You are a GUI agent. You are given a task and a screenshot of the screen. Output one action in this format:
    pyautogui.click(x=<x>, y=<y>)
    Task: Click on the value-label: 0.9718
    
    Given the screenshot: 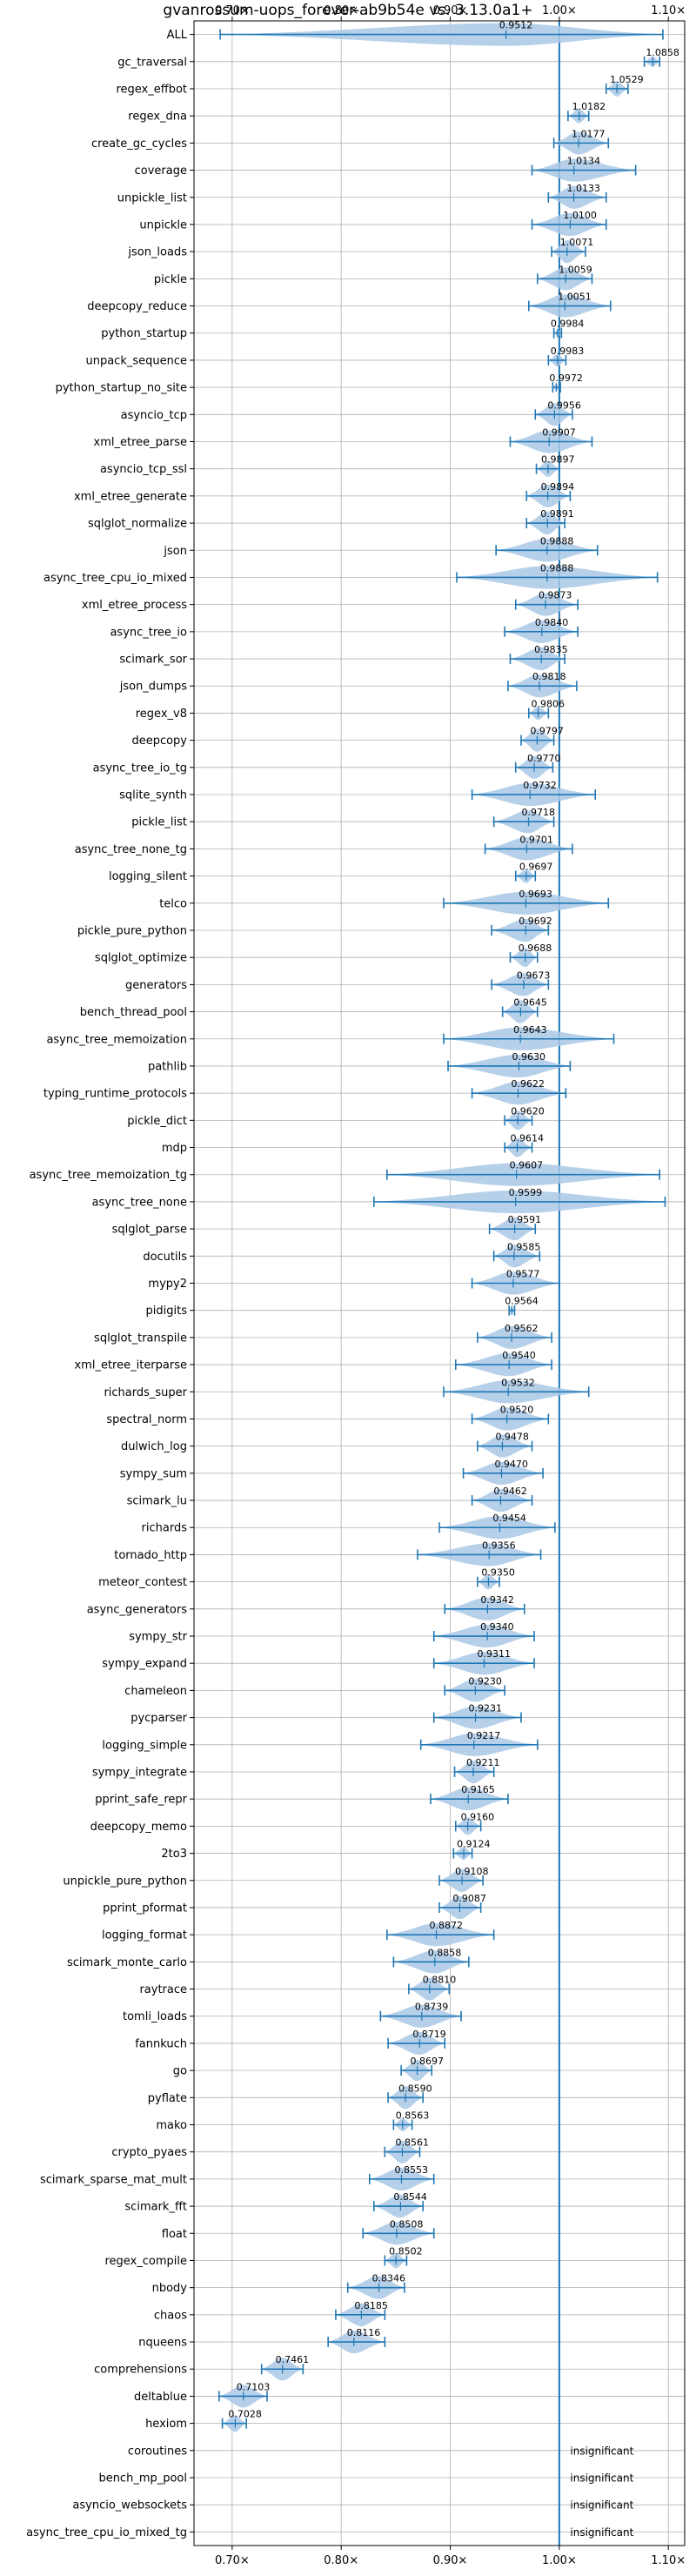 What is the action you would take?
    pyautogui.click(x=539, y=812)
    